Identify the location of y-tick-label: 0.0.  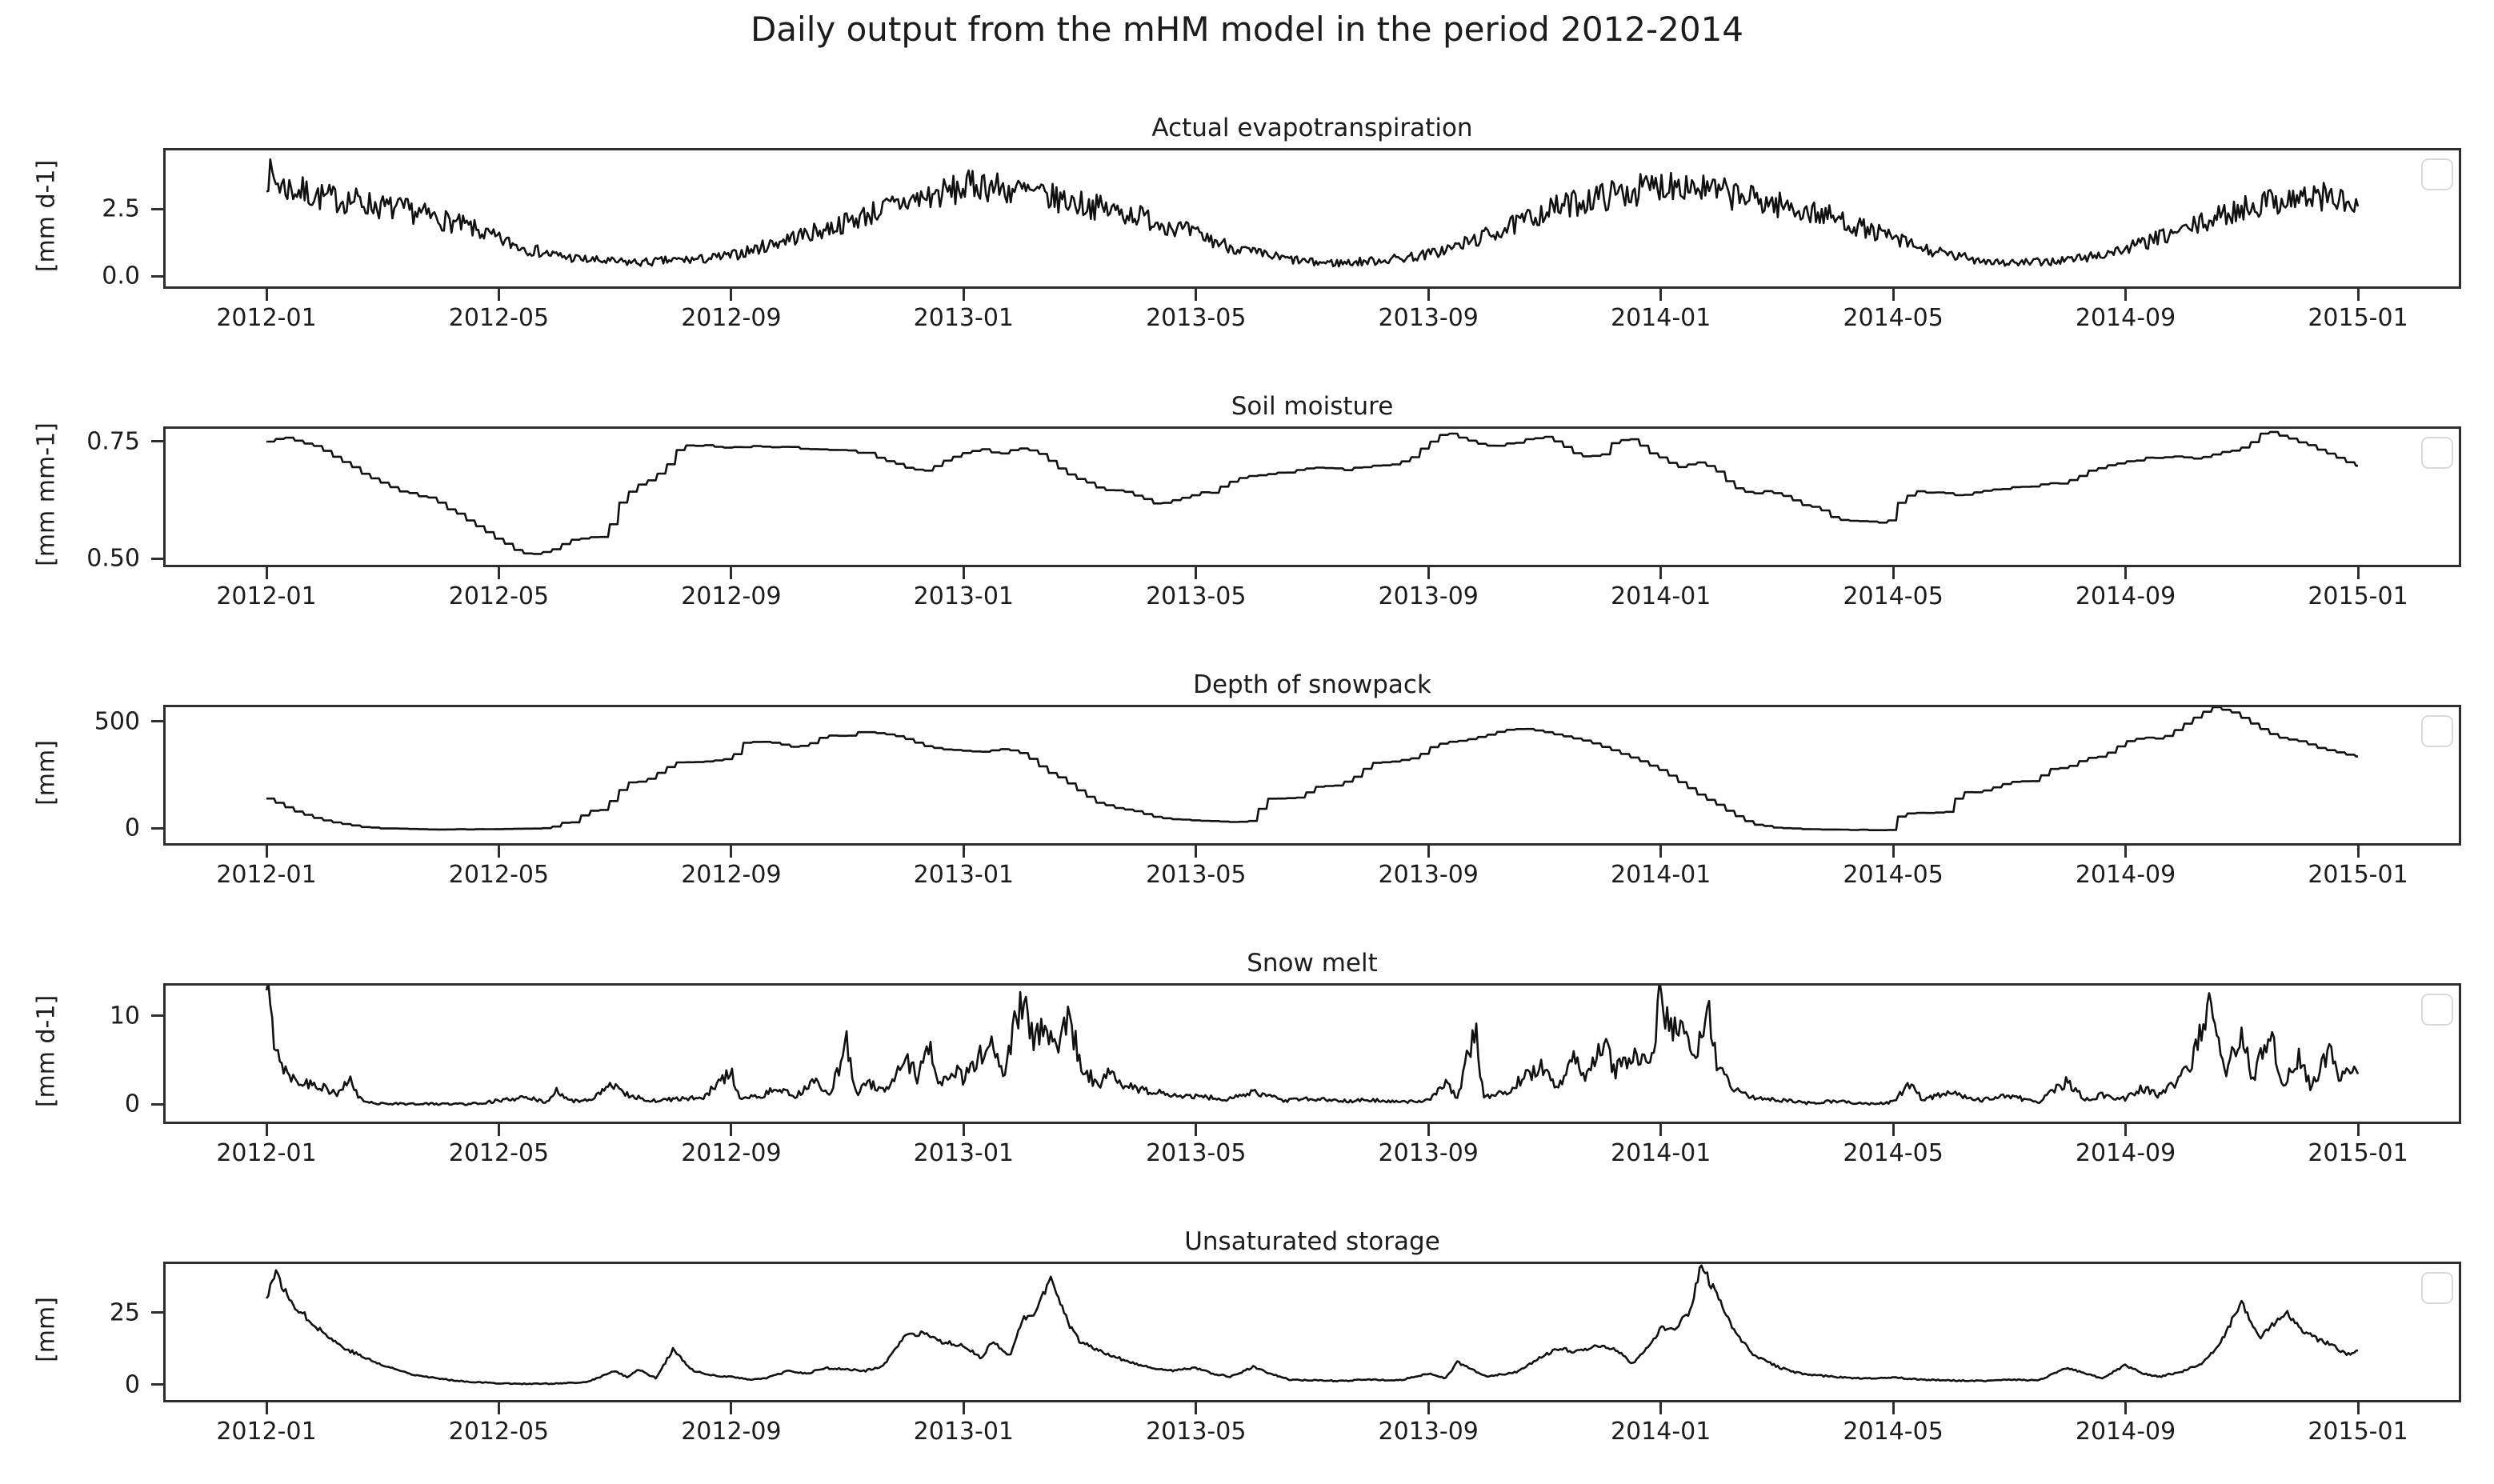
(121, 276).